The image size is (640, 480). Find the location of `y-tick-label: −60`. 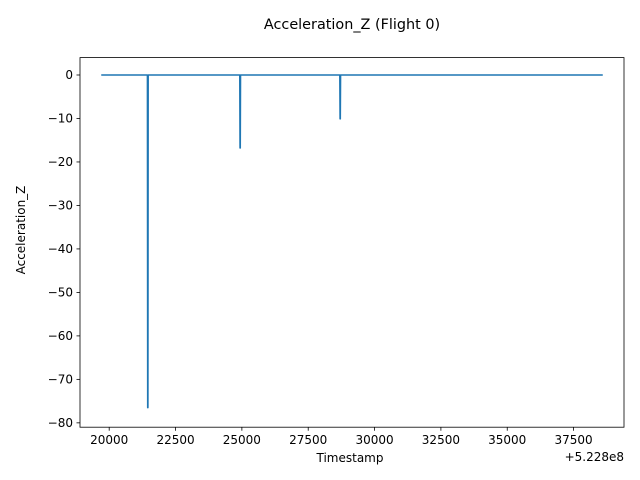

y-tick-label: −60 is located at coordinates (60, 336).